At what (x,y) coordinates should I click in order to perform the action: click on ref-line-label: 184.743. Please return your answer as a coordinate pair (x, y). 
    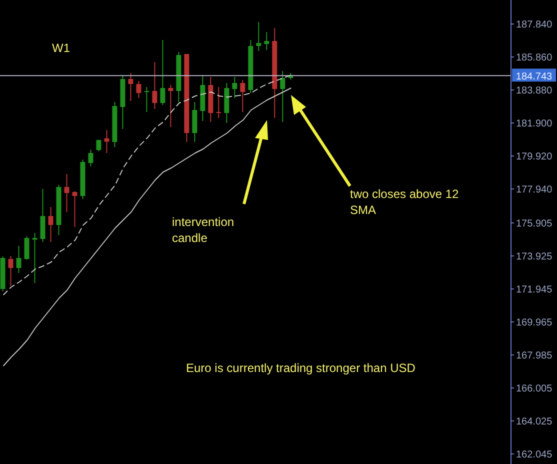
    Looking at the image, I should click on (534, 77).